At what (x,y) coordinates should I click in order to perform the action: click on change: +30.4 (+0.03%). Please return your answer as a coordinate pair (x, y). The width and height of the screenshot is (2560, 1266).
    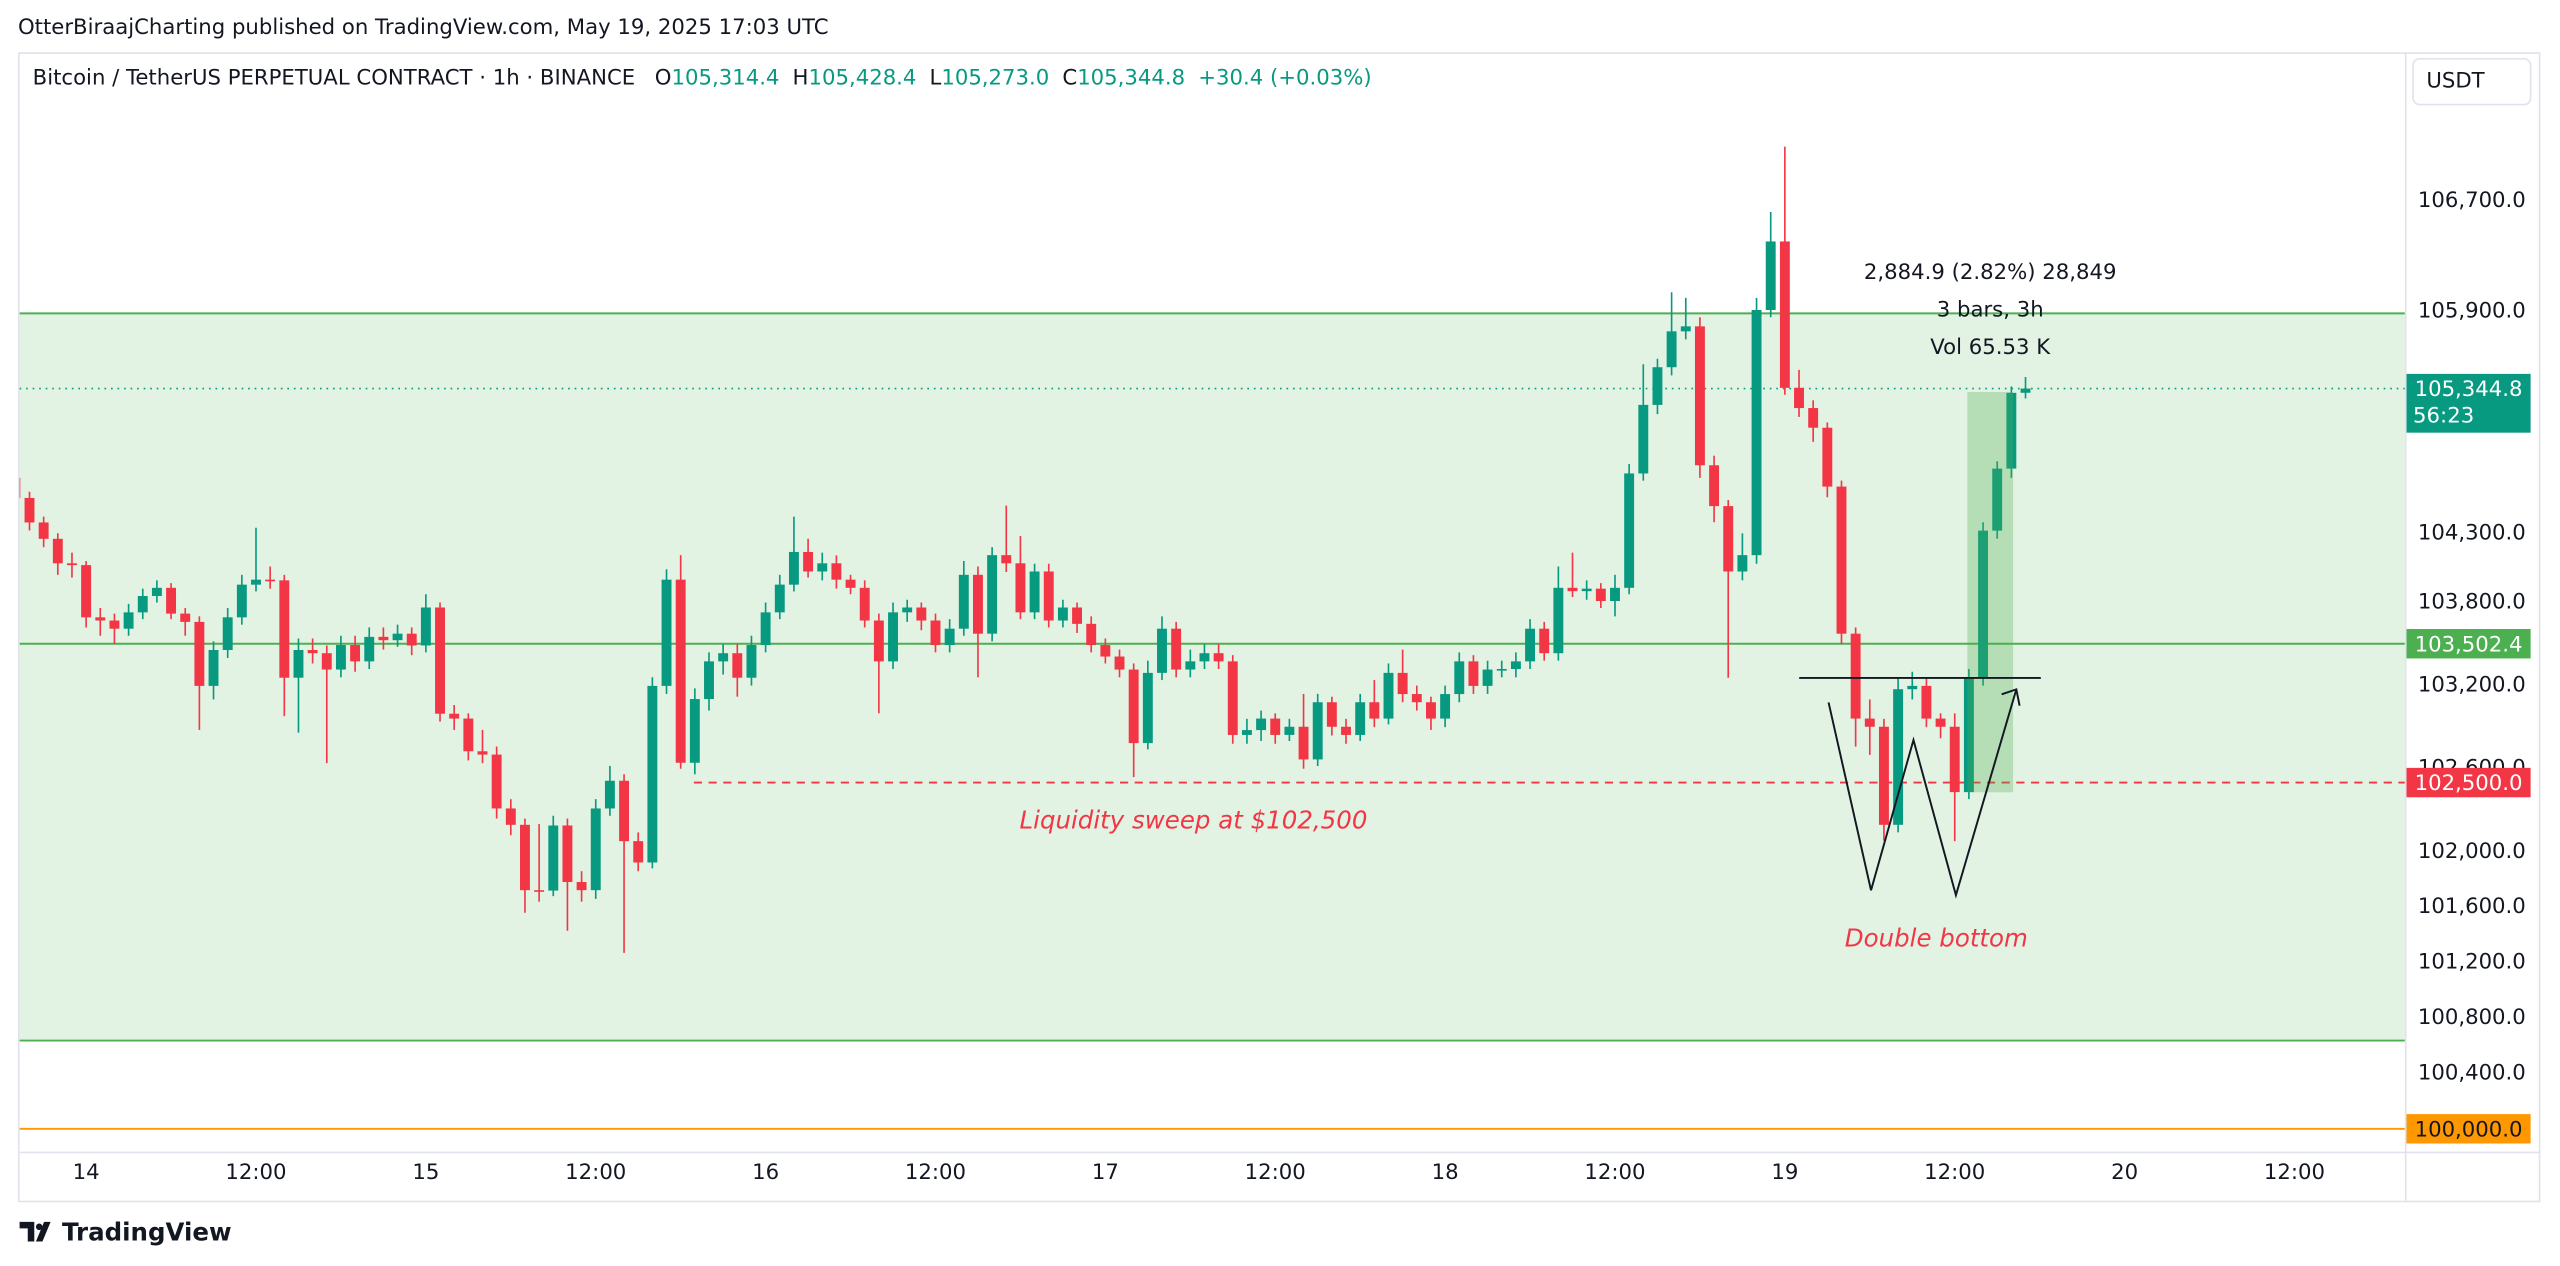
    Looking at the image, I should click on (1284, 77).